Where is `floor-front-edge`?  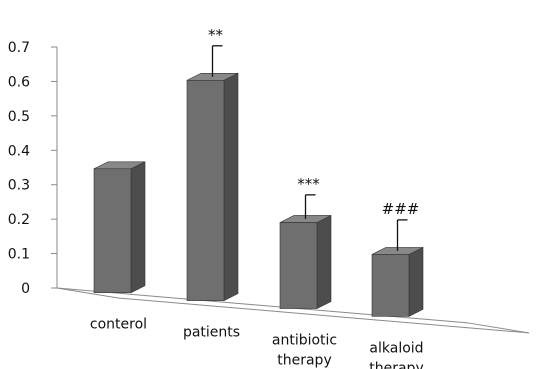 floor-front-edge is located at coordinates (323, 315).